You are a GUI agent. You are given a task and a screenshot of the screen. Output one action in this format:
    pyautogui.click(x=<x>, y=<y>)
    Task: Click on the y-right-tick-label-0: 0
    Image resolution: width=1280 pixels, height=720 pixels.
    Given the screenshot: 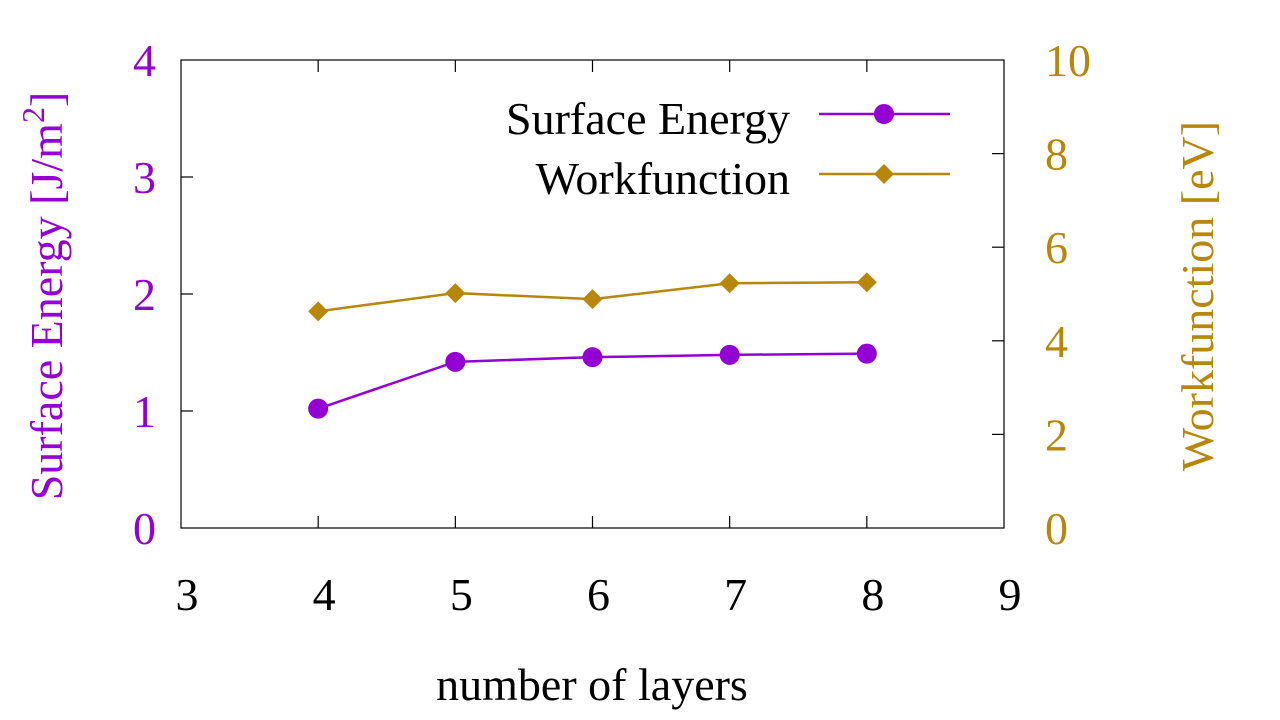 What is the action you would take?
    pyautogui.click(x=1056, y=528)
    